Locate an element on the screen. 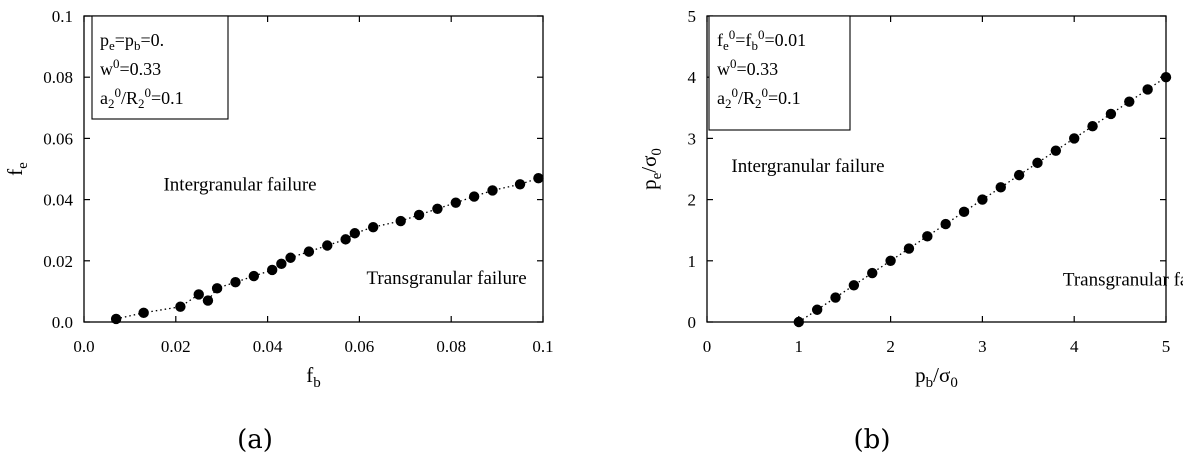  x-tick-label: 3 is located at coordinates (982, 346).